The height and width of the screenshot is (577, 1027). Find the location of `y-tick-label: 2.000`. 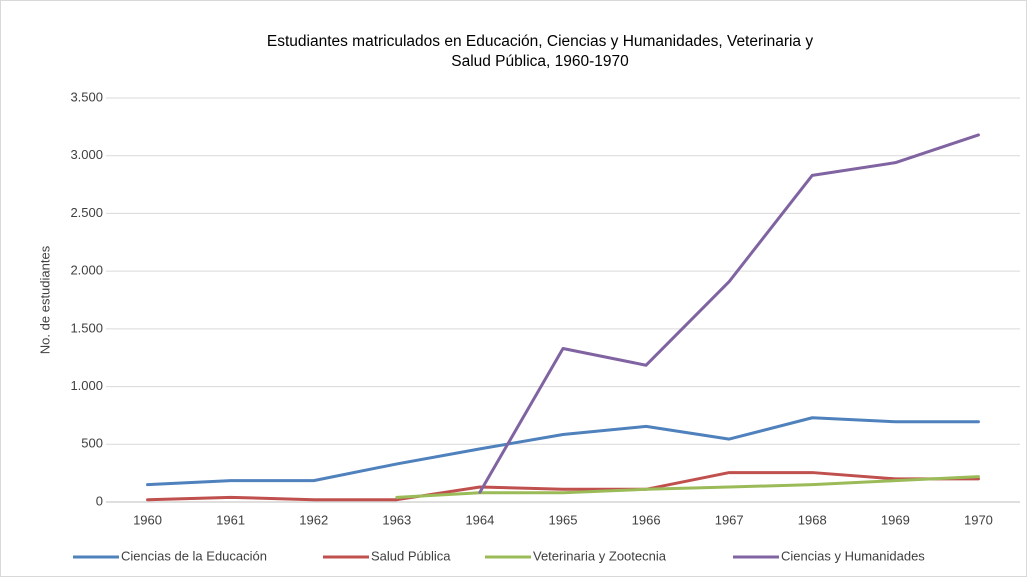

y-tick-label: 2.000 is located at coordinates (86, 270).